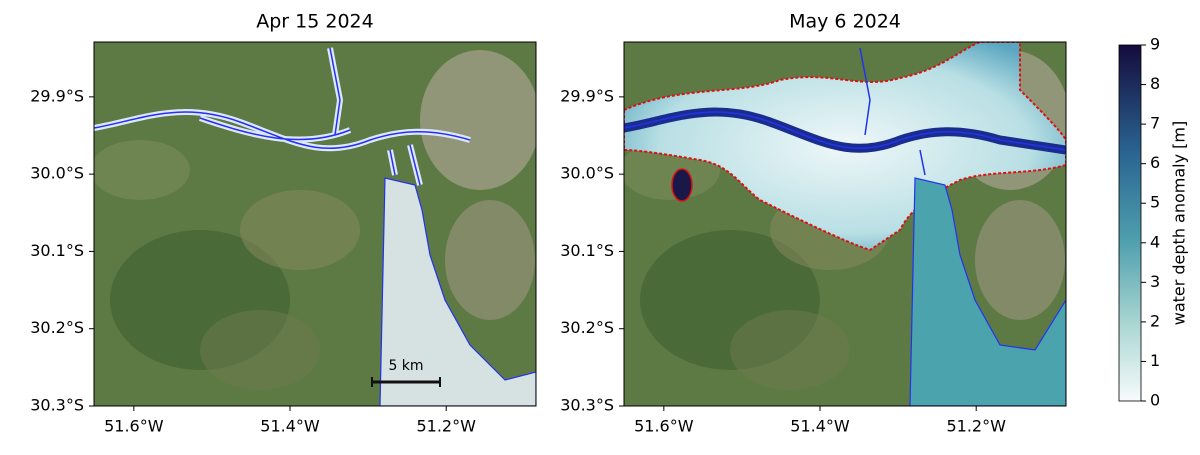 The width and height of the screenshot is (1200, 455). I want to click on colorbar-tick-label: 1, so click(1155, 360).